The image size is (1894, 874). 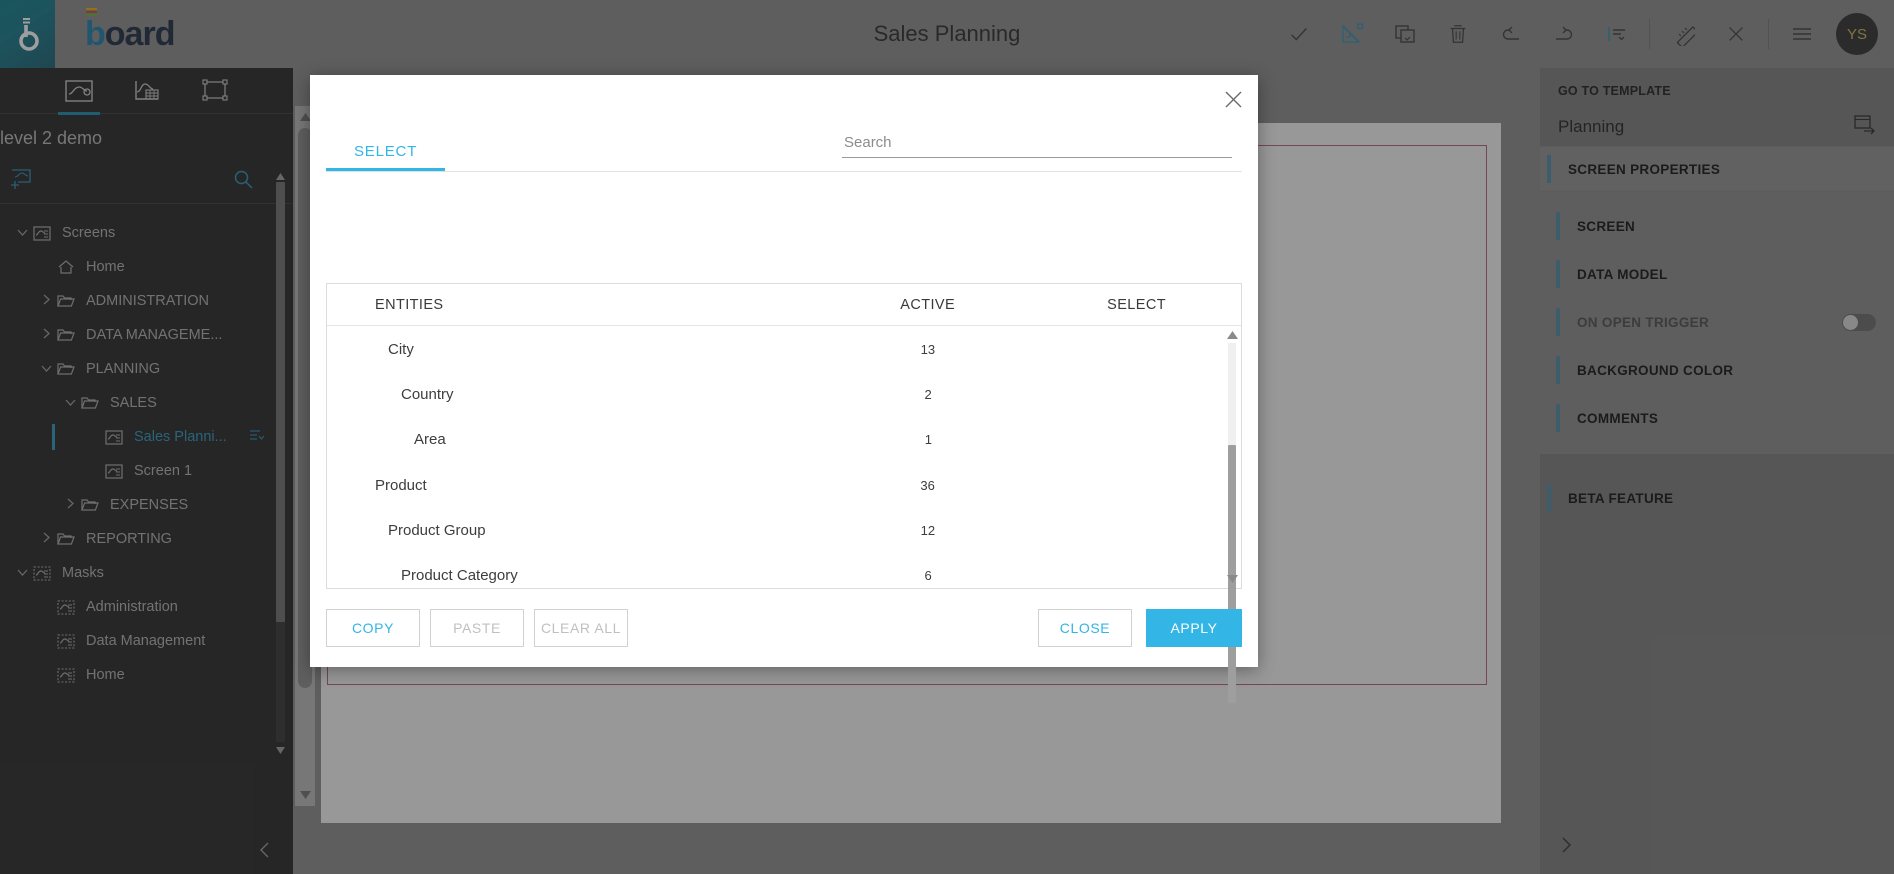 I want to click on property-comments: COMMENTS, so click(x=1717, y=418).